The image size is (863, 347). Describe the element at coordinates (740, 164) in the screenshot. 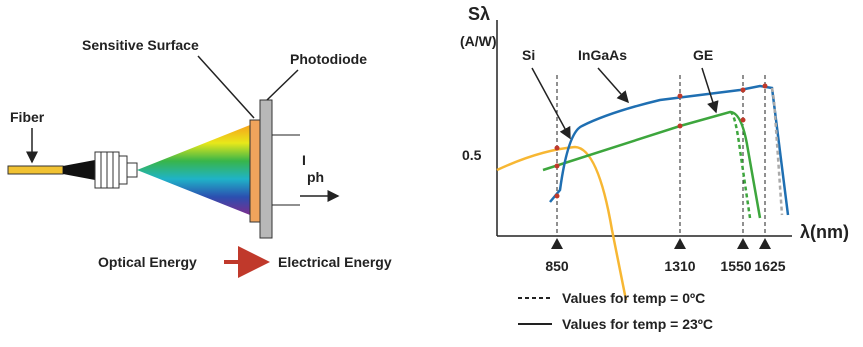

I see `ge-curve-cold` at that location.